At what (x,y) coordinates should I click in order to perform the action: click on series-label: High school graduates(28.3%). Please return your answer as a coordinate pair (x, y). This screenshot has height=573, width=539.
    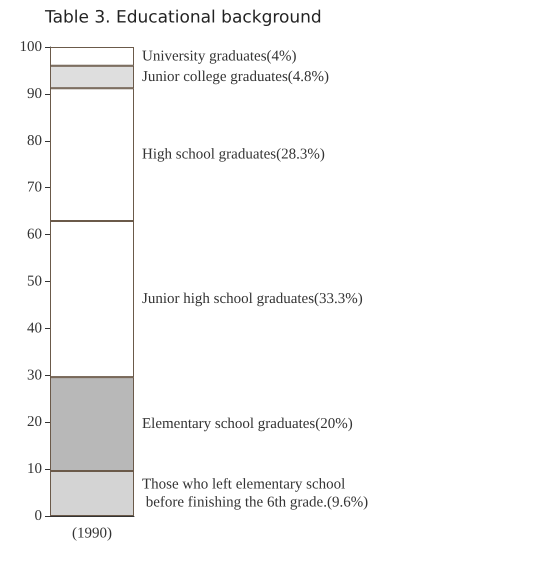
    Looking at the image, I should click on (233, 154).